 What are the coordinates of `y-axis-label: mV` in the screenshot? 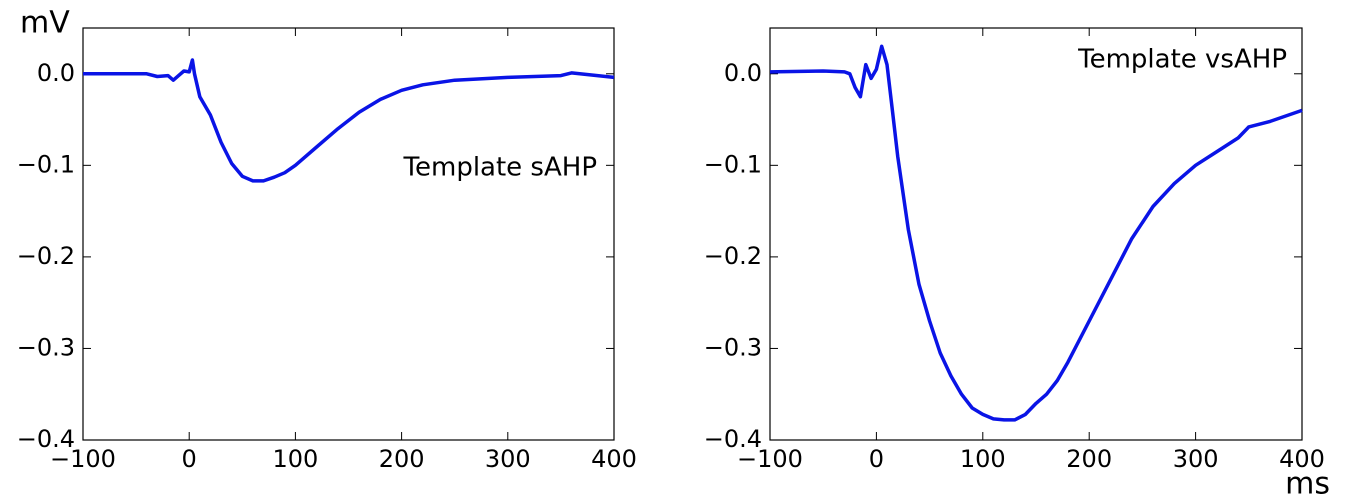 It's located at (45, 23).